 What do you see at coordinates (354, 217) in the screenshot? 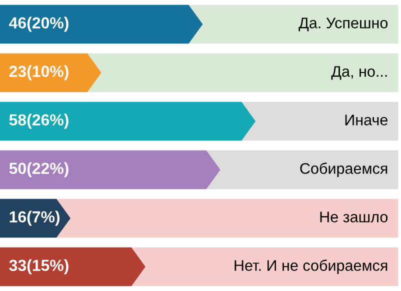
I see `y-tick-label: Не зашло` at bounding box center [354, 217].